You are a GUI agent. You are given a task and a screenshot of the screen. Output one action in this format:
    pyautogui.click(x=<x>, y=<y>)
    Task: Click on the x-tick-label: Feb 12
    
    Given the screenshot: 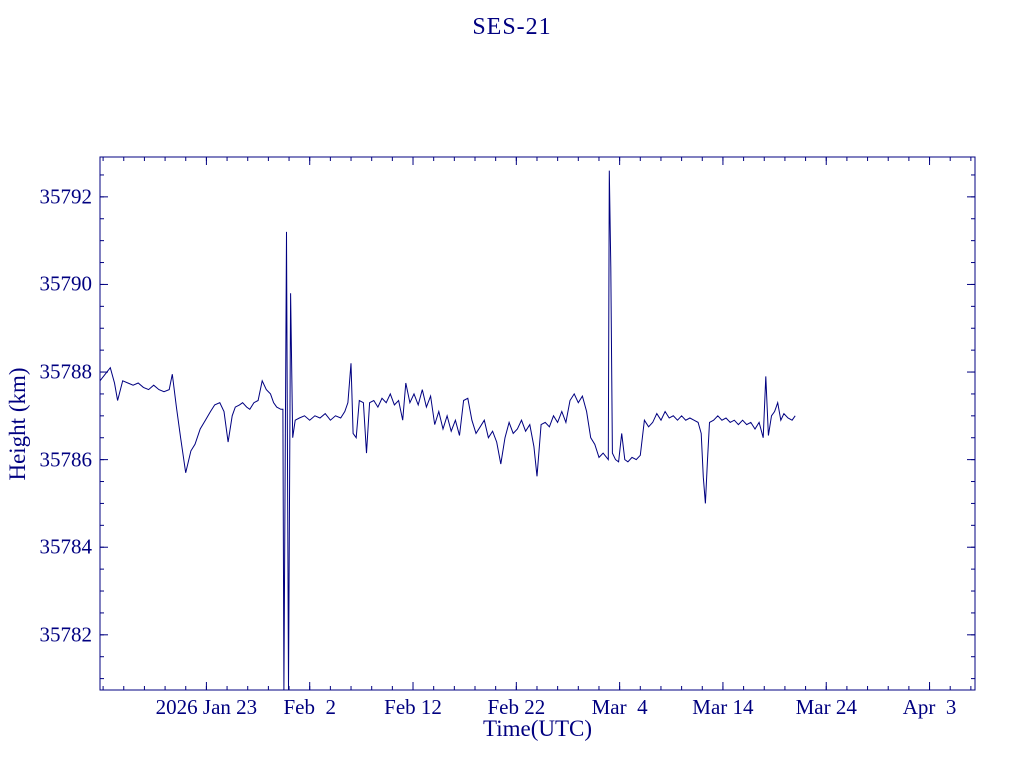 What is the action you would take?
    pyautogui.click(x=413, y=707)
    